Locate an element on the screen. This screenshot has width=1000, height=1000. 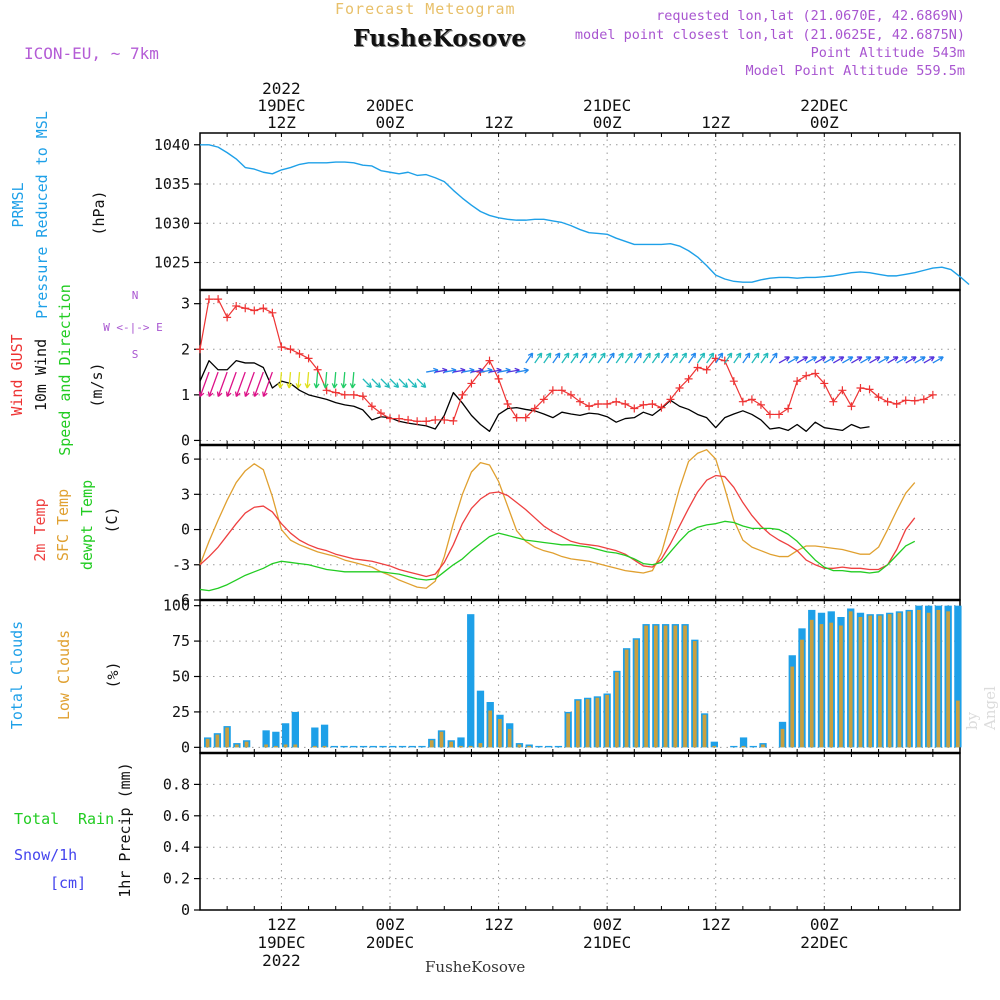
wind-ytick-label: 2 is located at coordinates (185, 349).